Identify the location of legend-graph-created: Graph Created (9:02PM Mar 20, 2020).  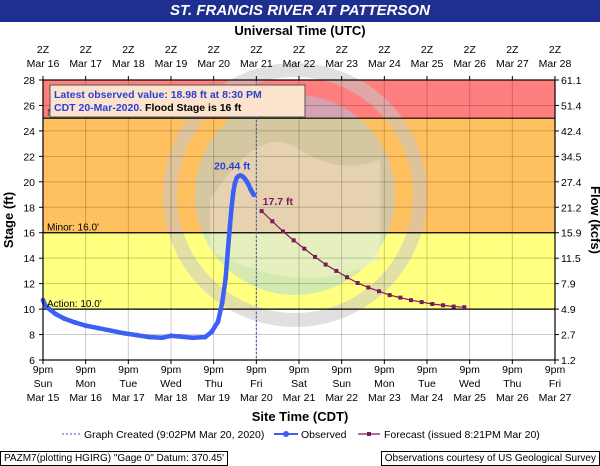
(174, 435).